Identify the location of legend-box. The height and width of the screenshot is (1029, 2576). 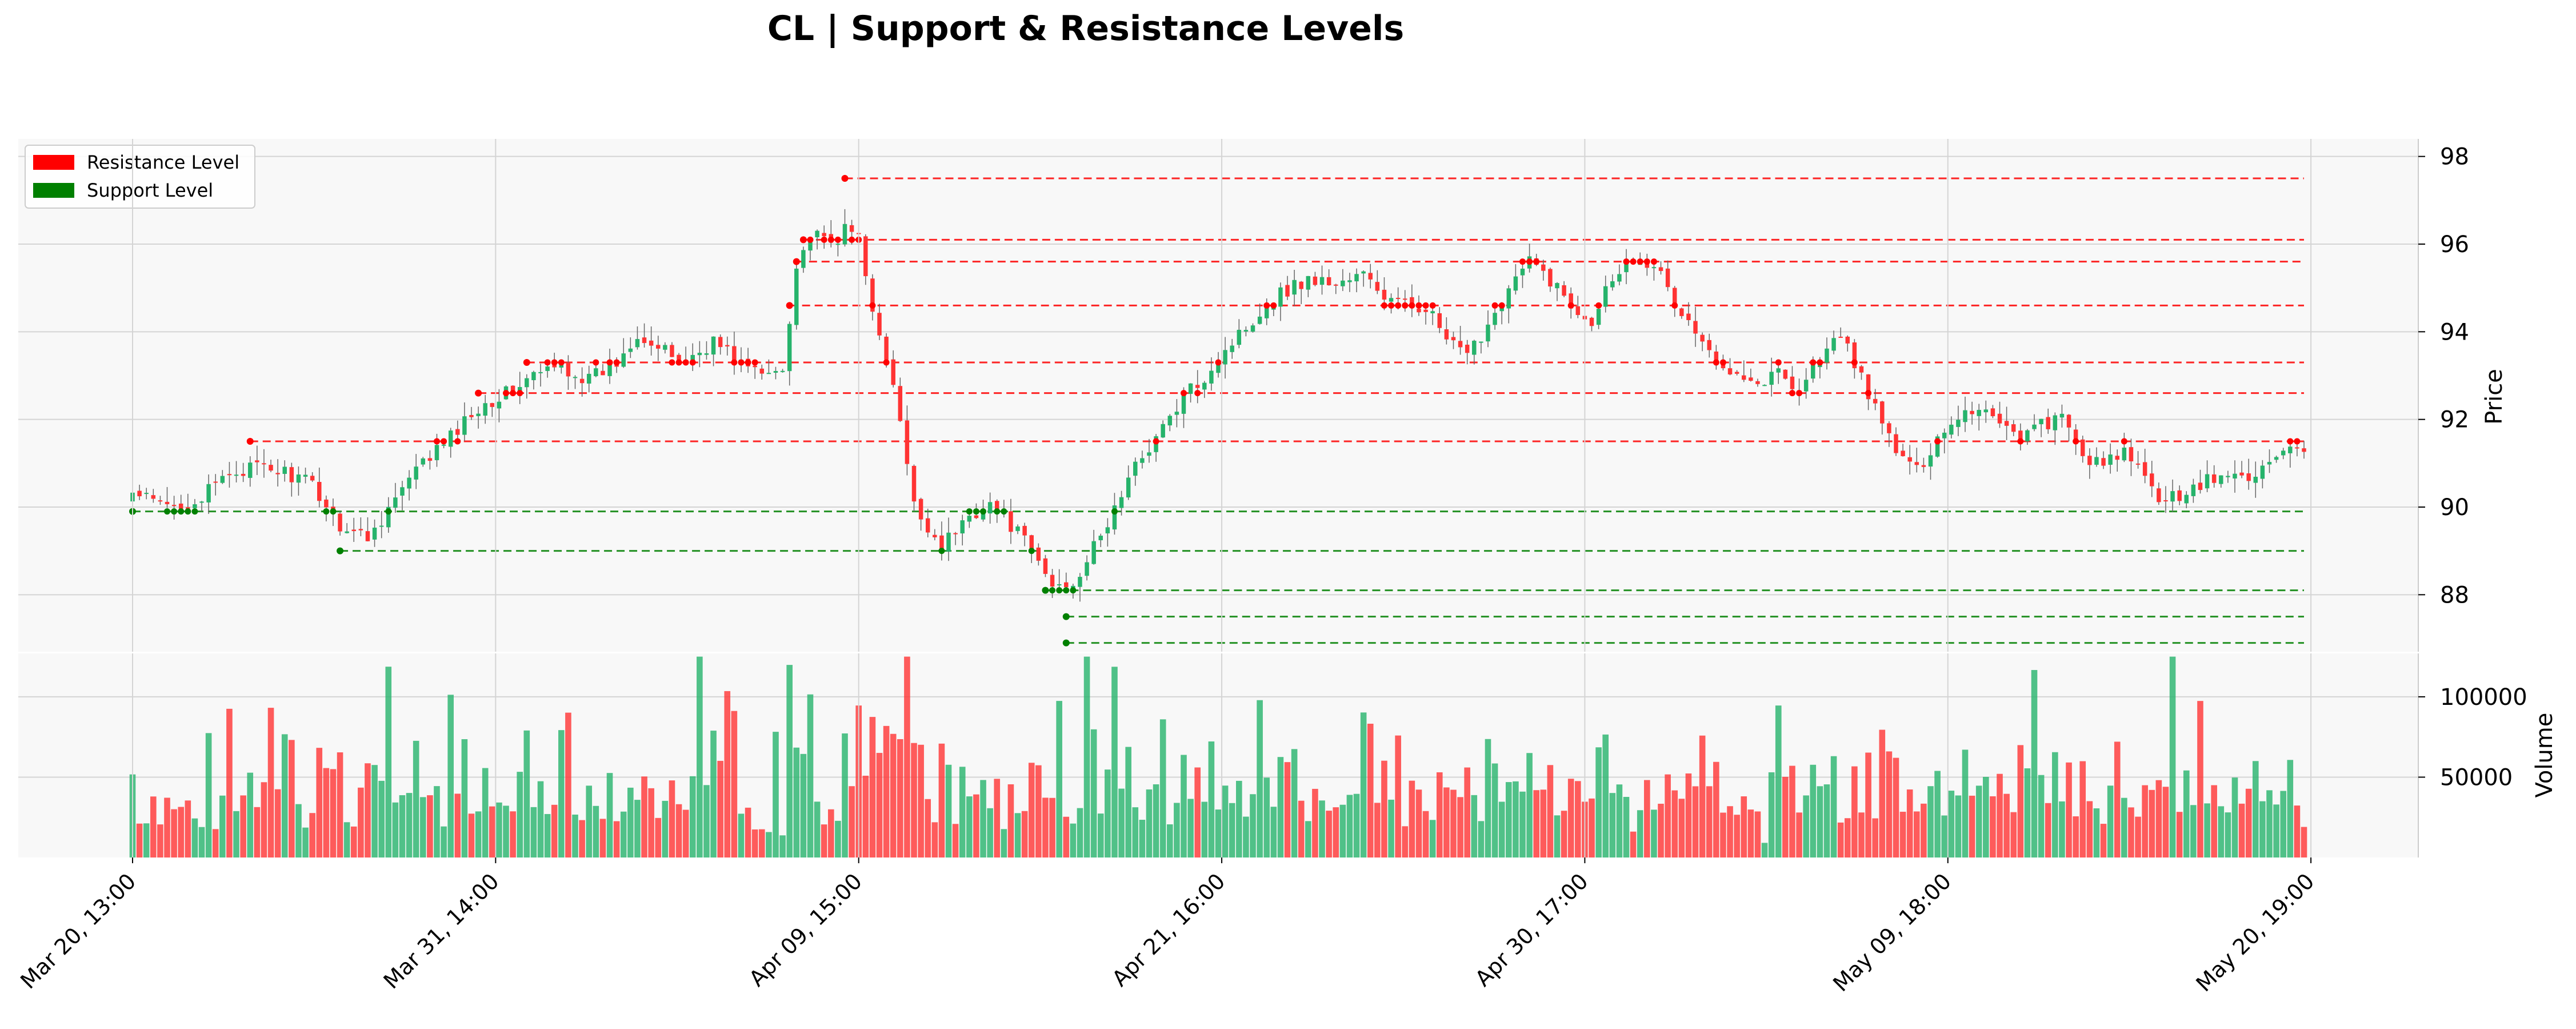
(140, 177).